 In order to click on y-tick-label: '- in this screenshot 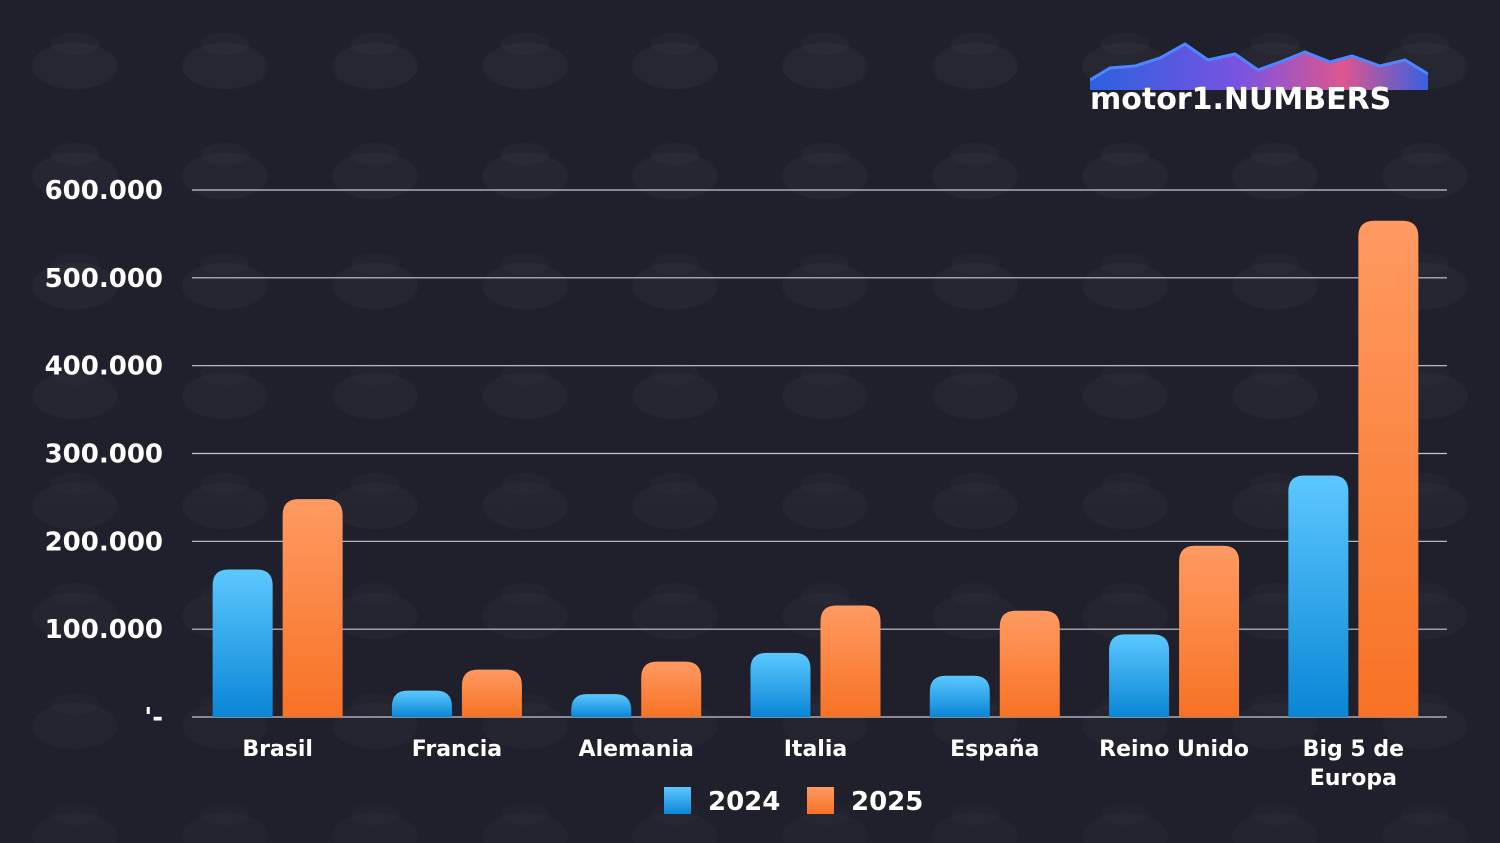, I will do `click(153, 718)`.